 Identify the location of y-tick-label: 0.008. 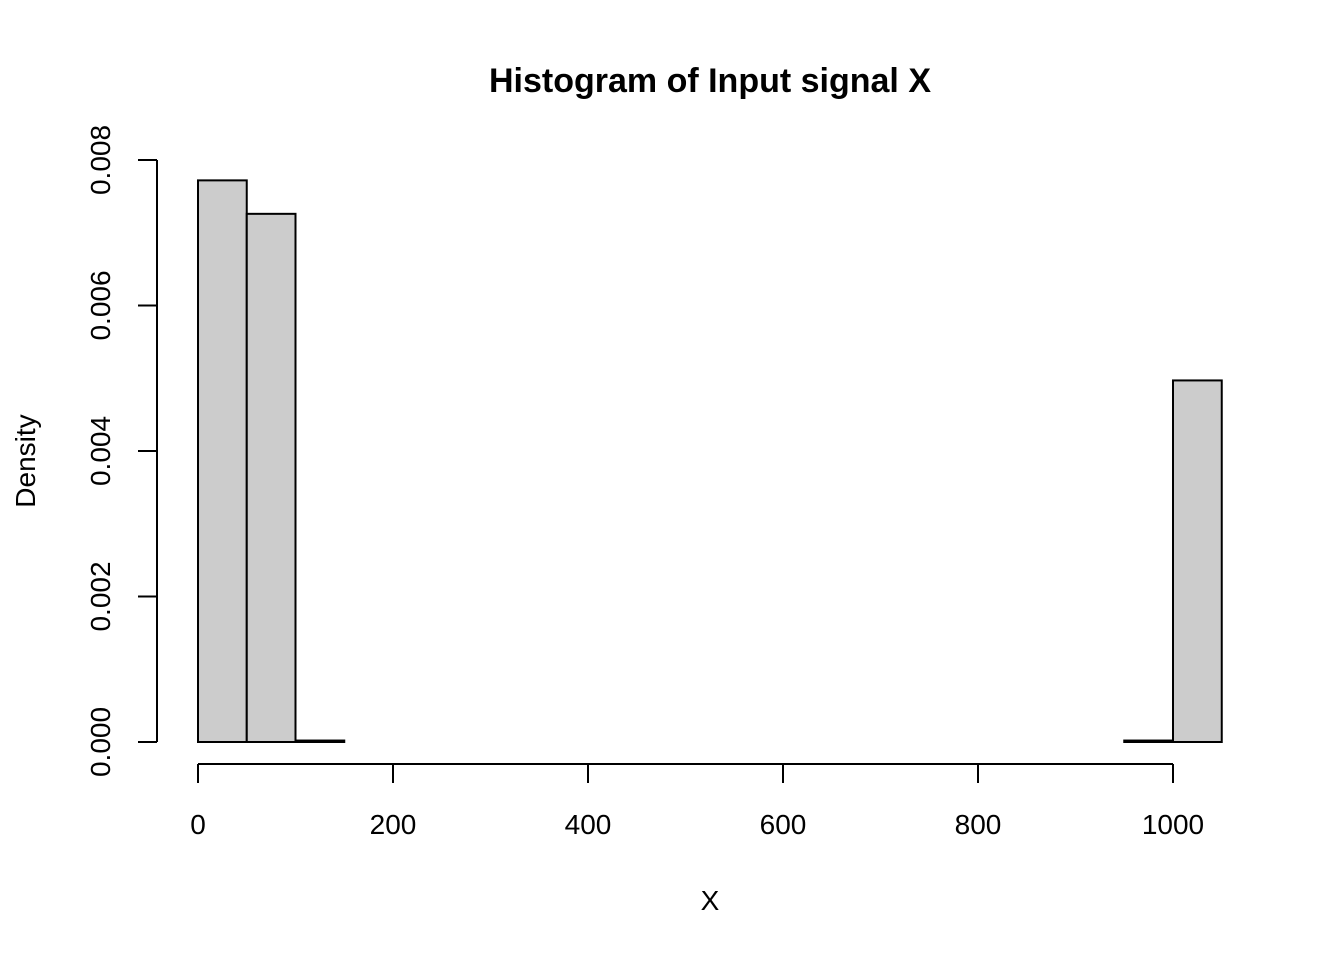
(100, 160).